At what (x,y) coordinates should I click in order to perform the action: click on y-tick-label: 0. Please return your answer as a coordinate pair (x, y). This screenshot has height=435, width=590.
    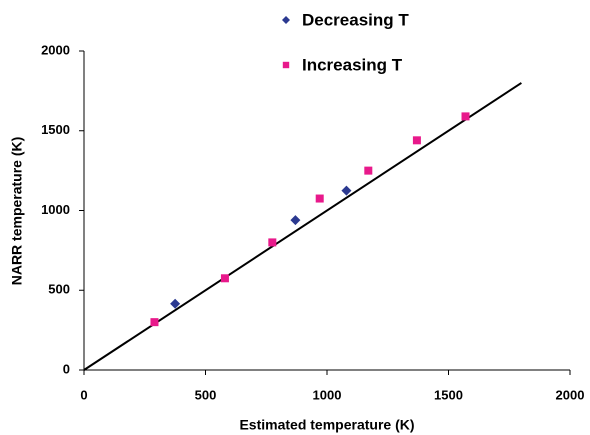
    Looking at the image, I should click on (66, 368).